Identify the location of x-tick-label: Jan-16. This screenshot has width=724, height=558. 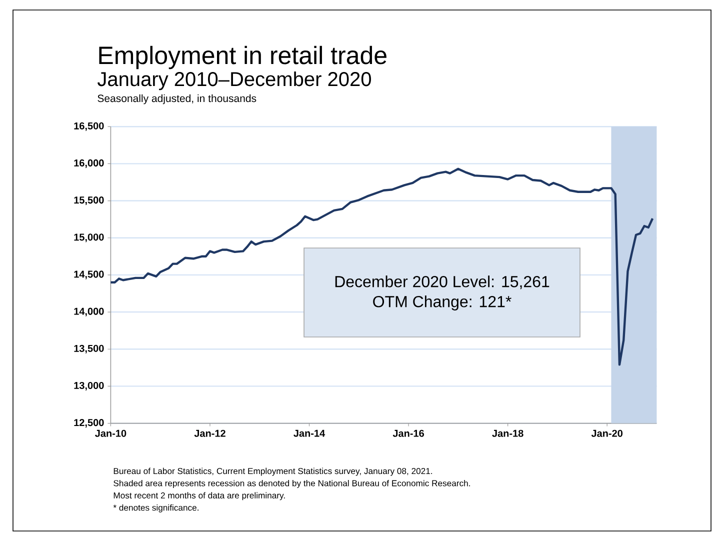
(408, 433).